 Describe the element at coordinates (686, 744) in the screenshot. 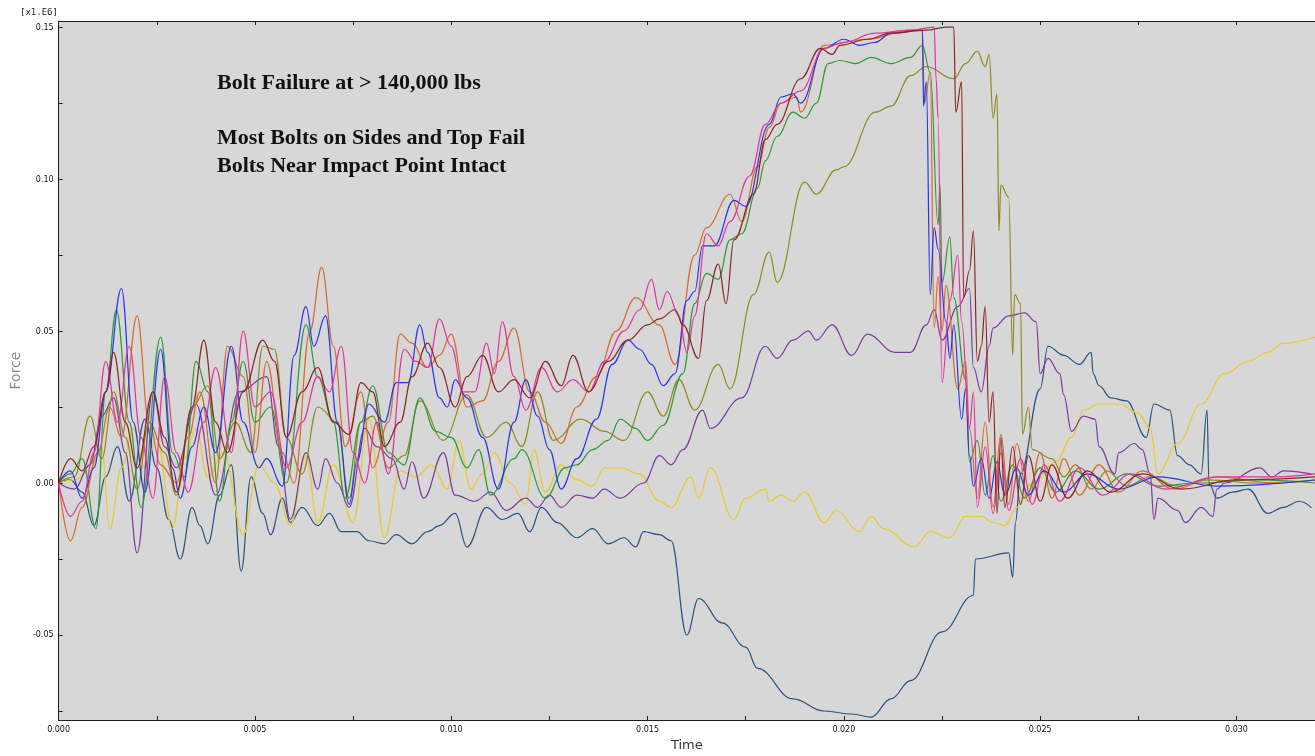

I see `x-axis-title: Time` at that location.